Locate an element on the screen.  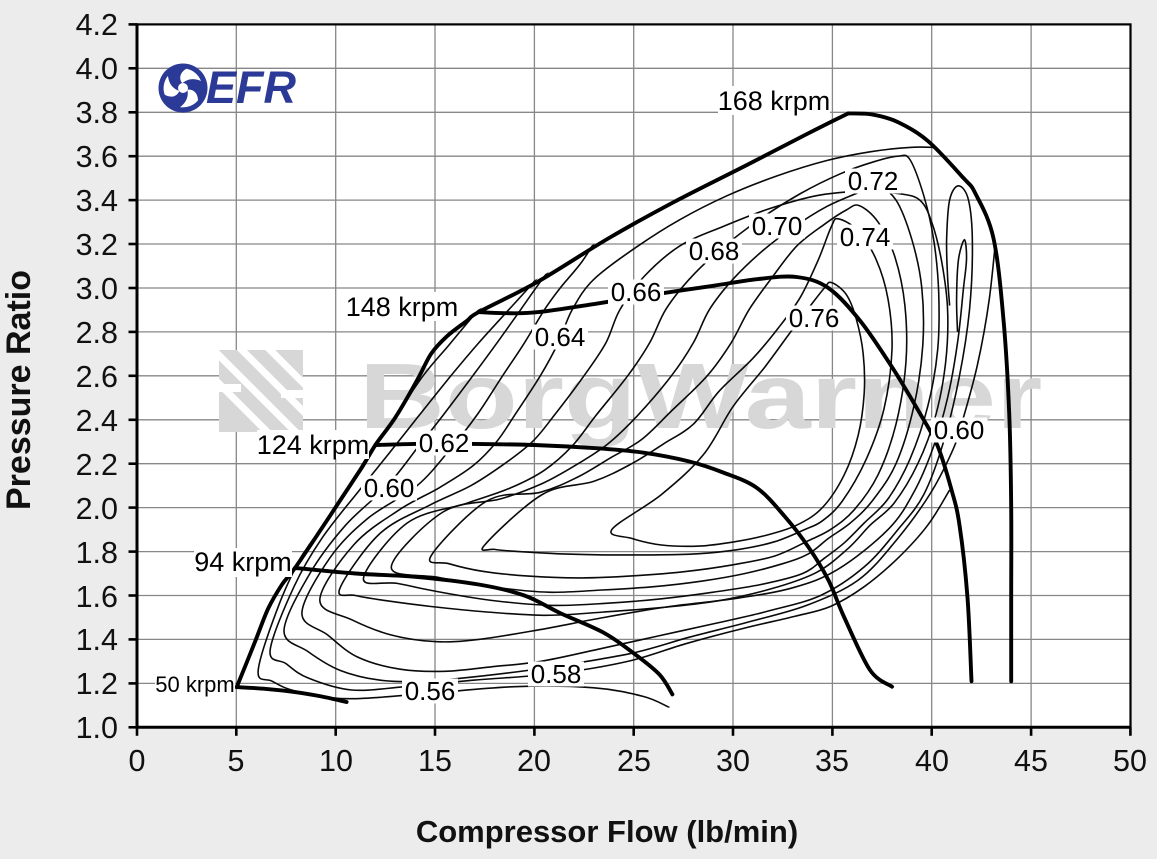
svg-text: 0.64 is located at coordinates (560, 337).